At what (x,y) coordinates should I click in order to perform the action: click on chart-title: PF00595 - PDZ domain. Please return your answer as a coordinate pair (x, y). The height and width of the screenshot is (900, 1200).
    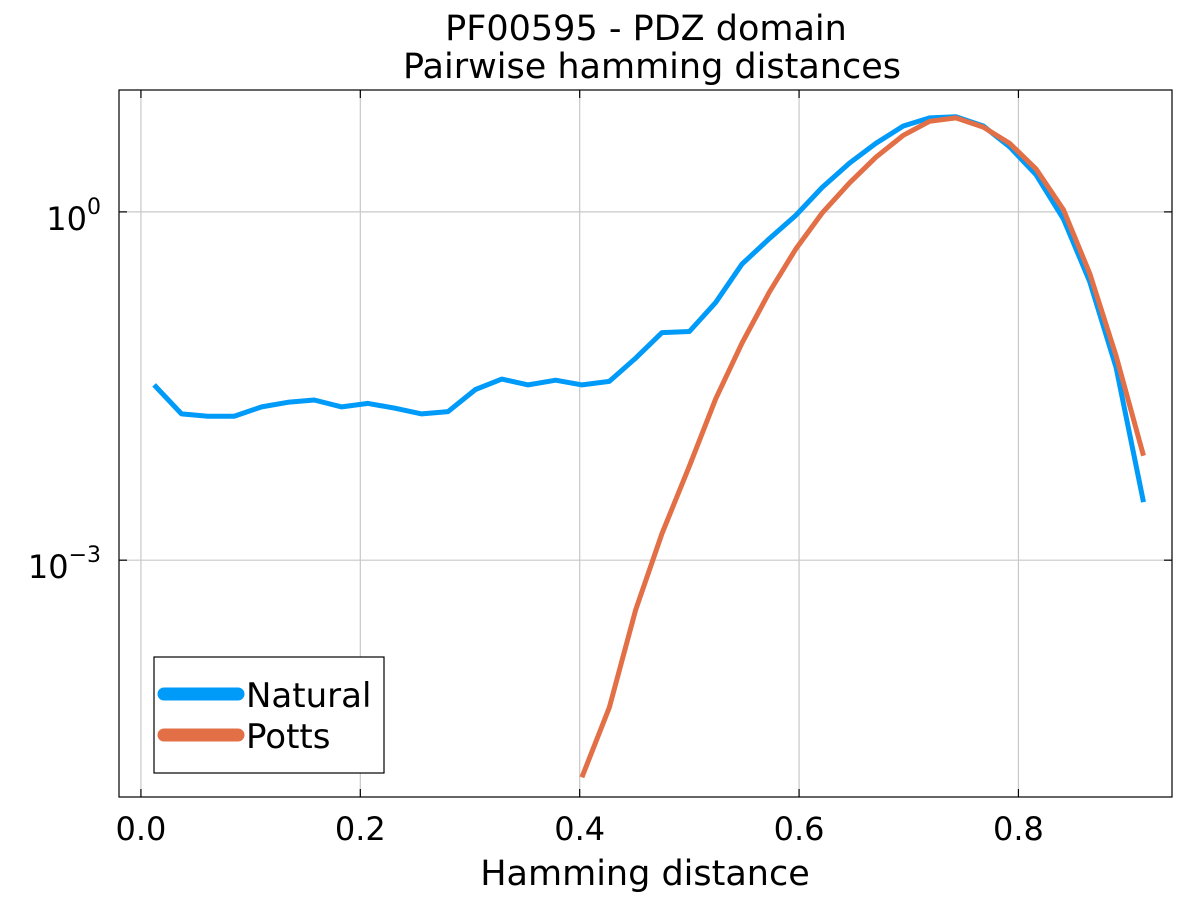
    Looking at the image, I should click on (646, 29).